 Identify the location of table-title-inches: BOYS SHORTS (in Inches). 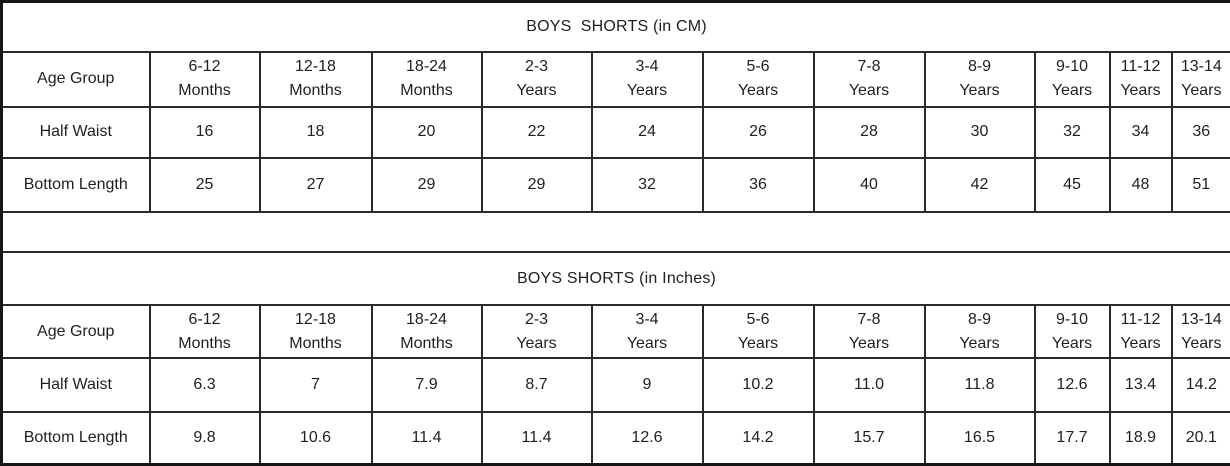
(615, 278).